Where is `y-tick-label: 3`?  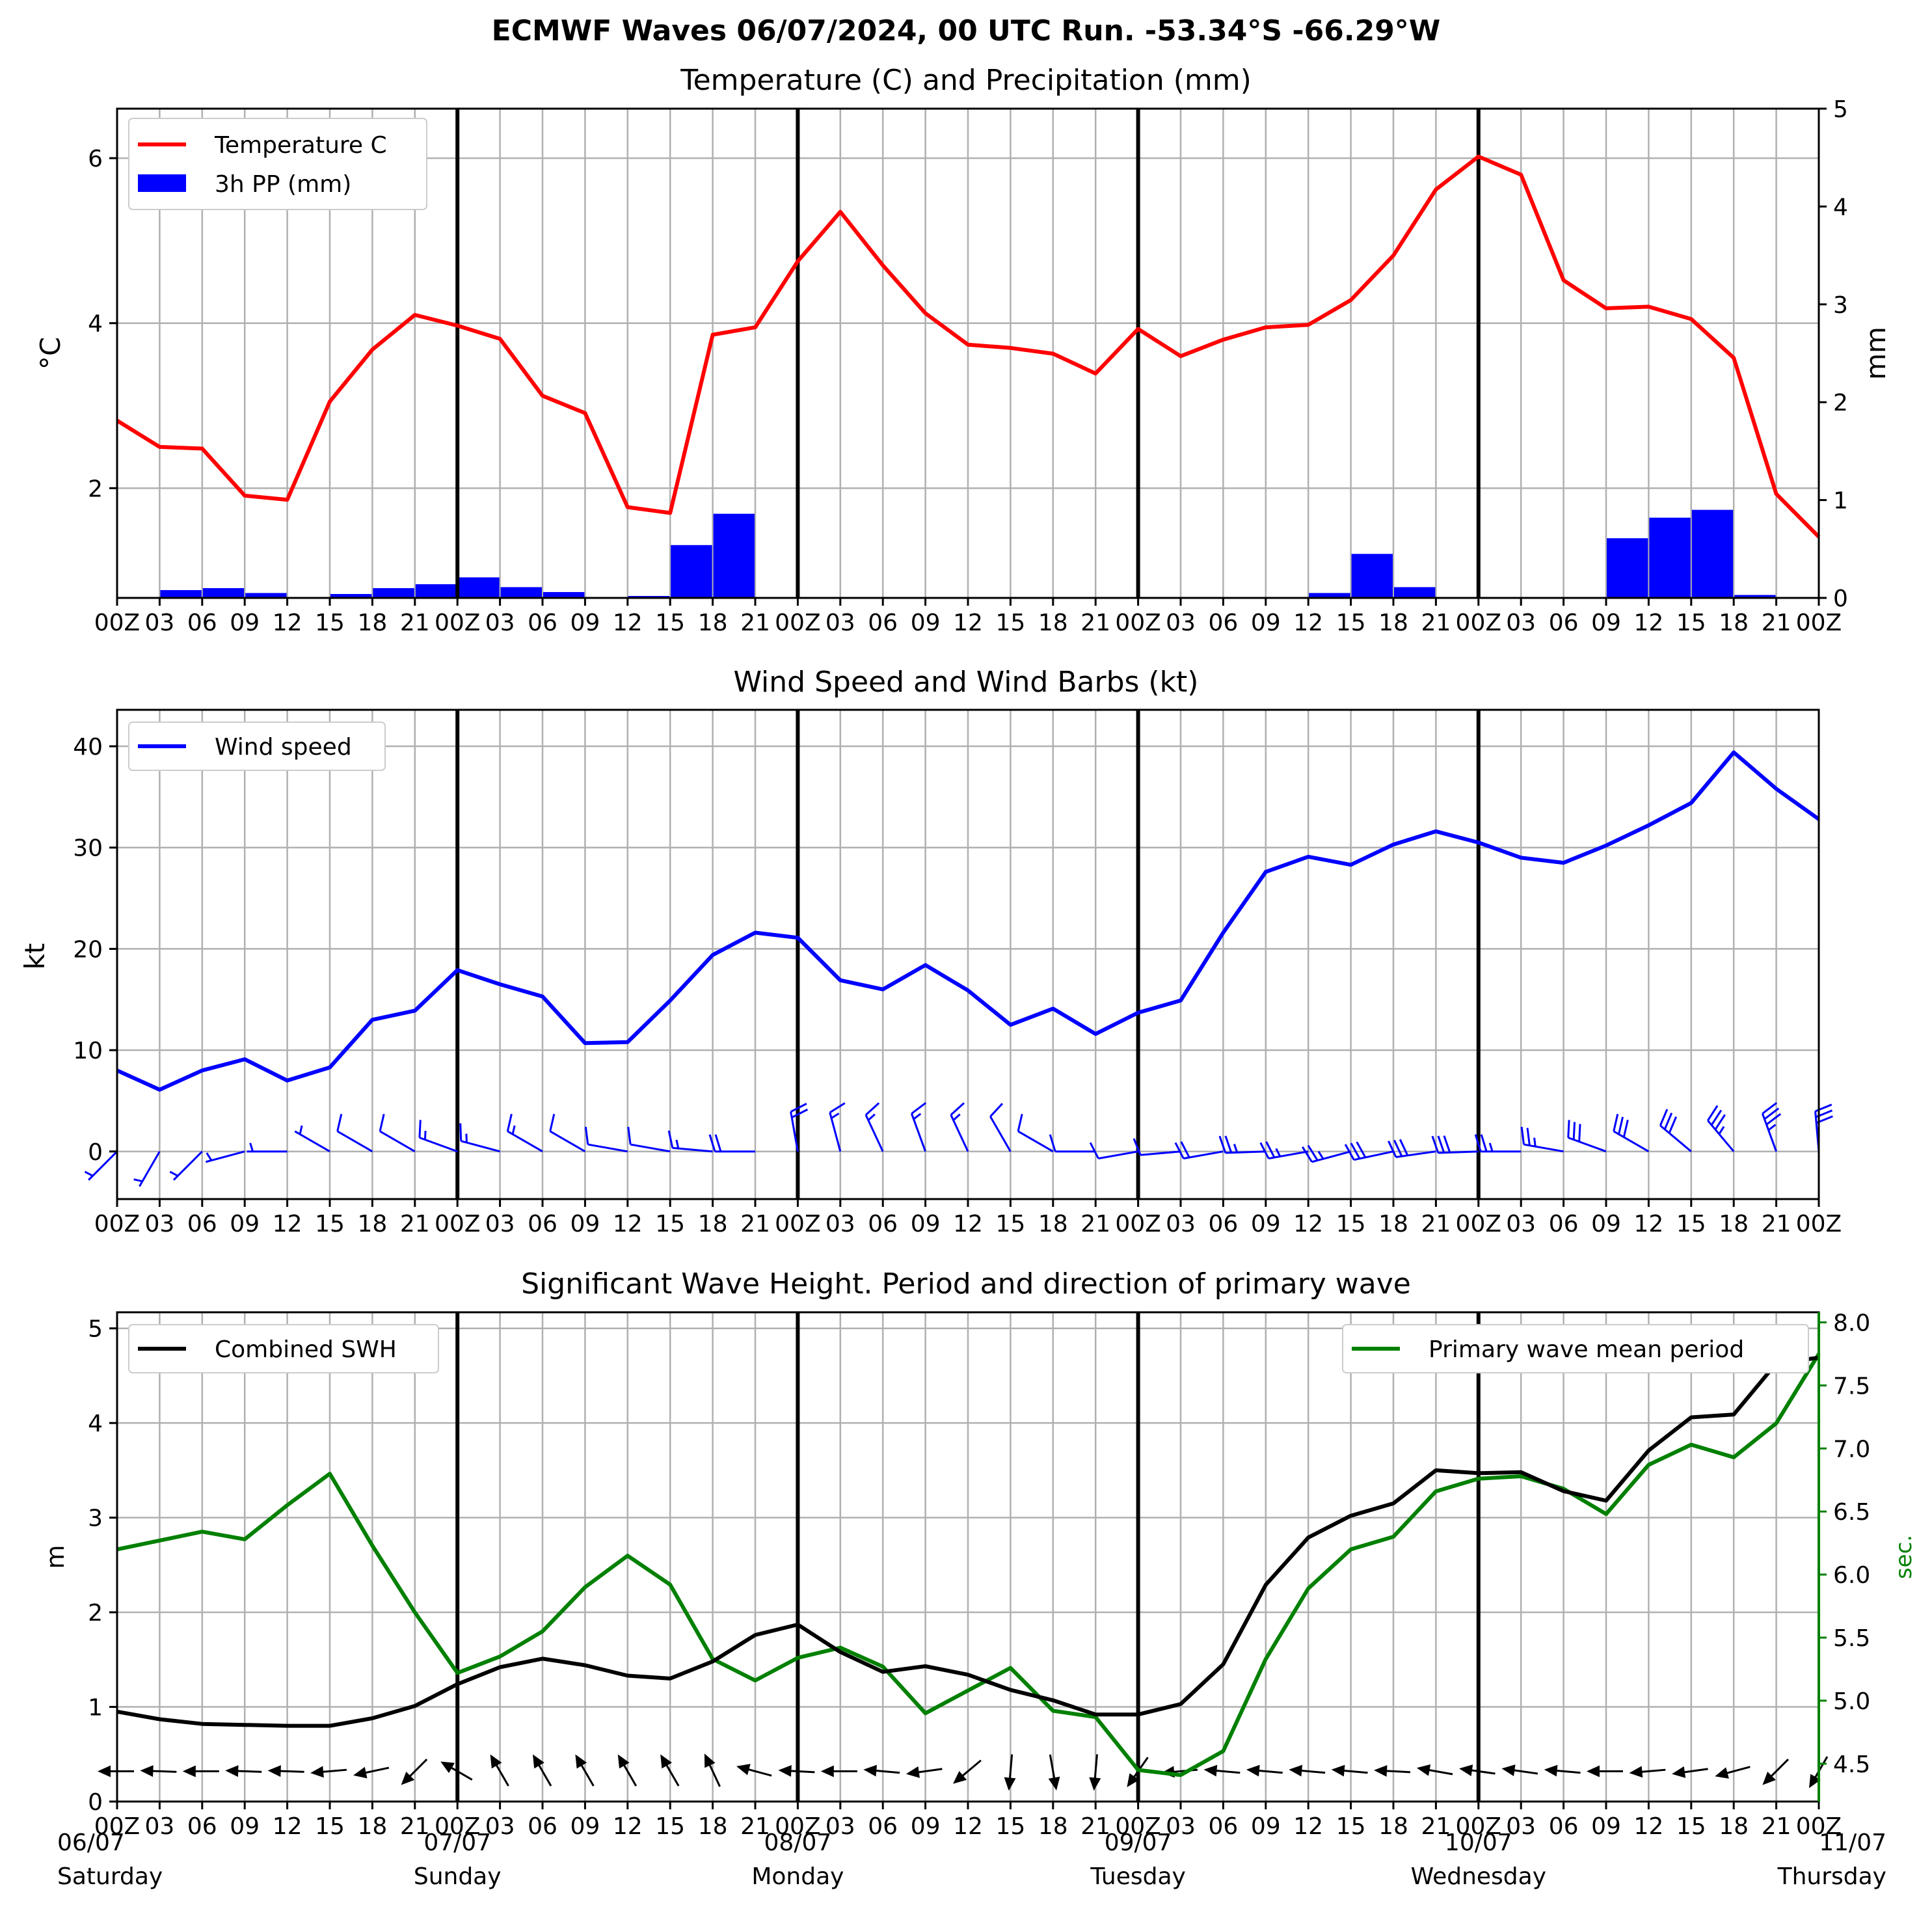 y-tick-label: 3 is located at coordinates (95, 1519).